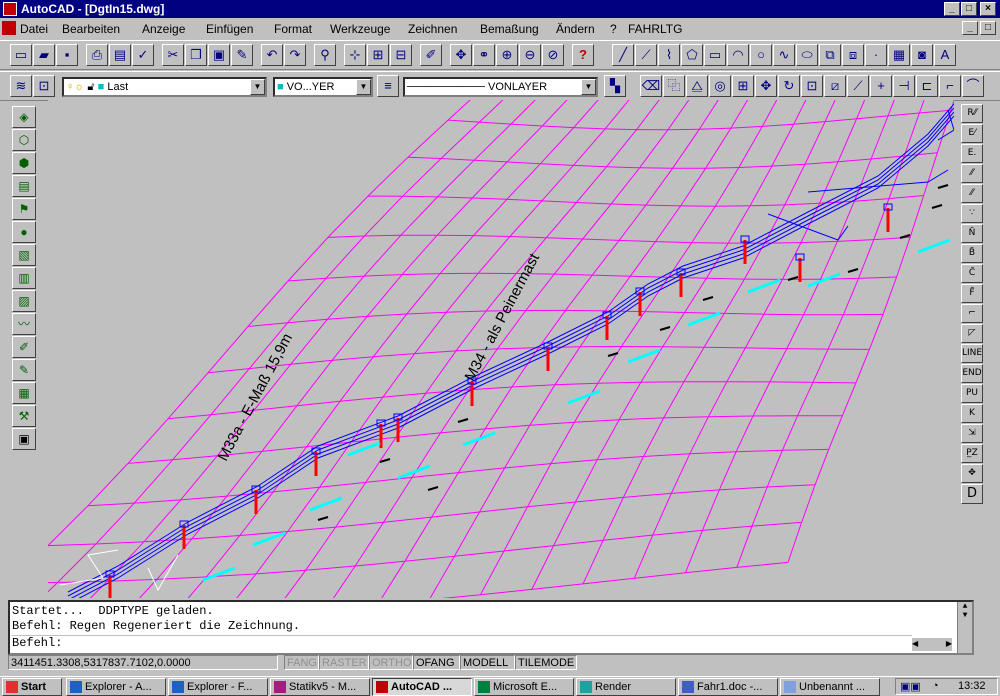 The width and height of the screenshot is (1000, 696). Describe the element at coordinates (952, 9) in the screenshot. I see `minimize-button: _` at that location.